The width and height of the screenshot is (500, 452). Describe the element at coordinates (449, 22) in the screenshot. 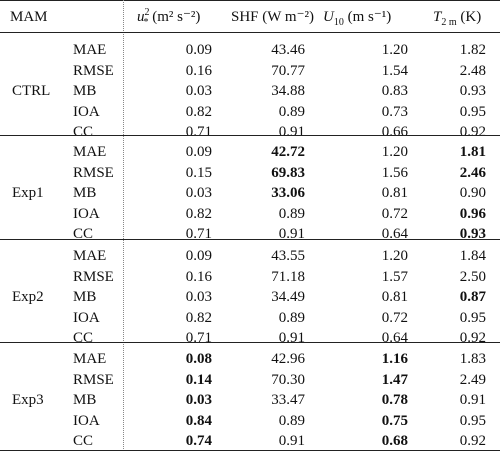

I see `header-t2m-sub: 2 m` at that location.